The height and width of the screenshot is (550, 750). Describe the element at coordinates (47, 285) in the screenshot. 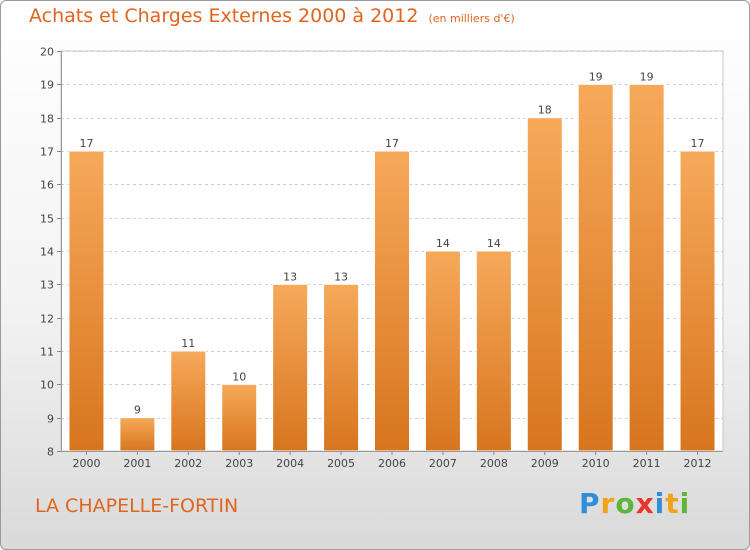

I see `y-tick-label: 13` at that location.